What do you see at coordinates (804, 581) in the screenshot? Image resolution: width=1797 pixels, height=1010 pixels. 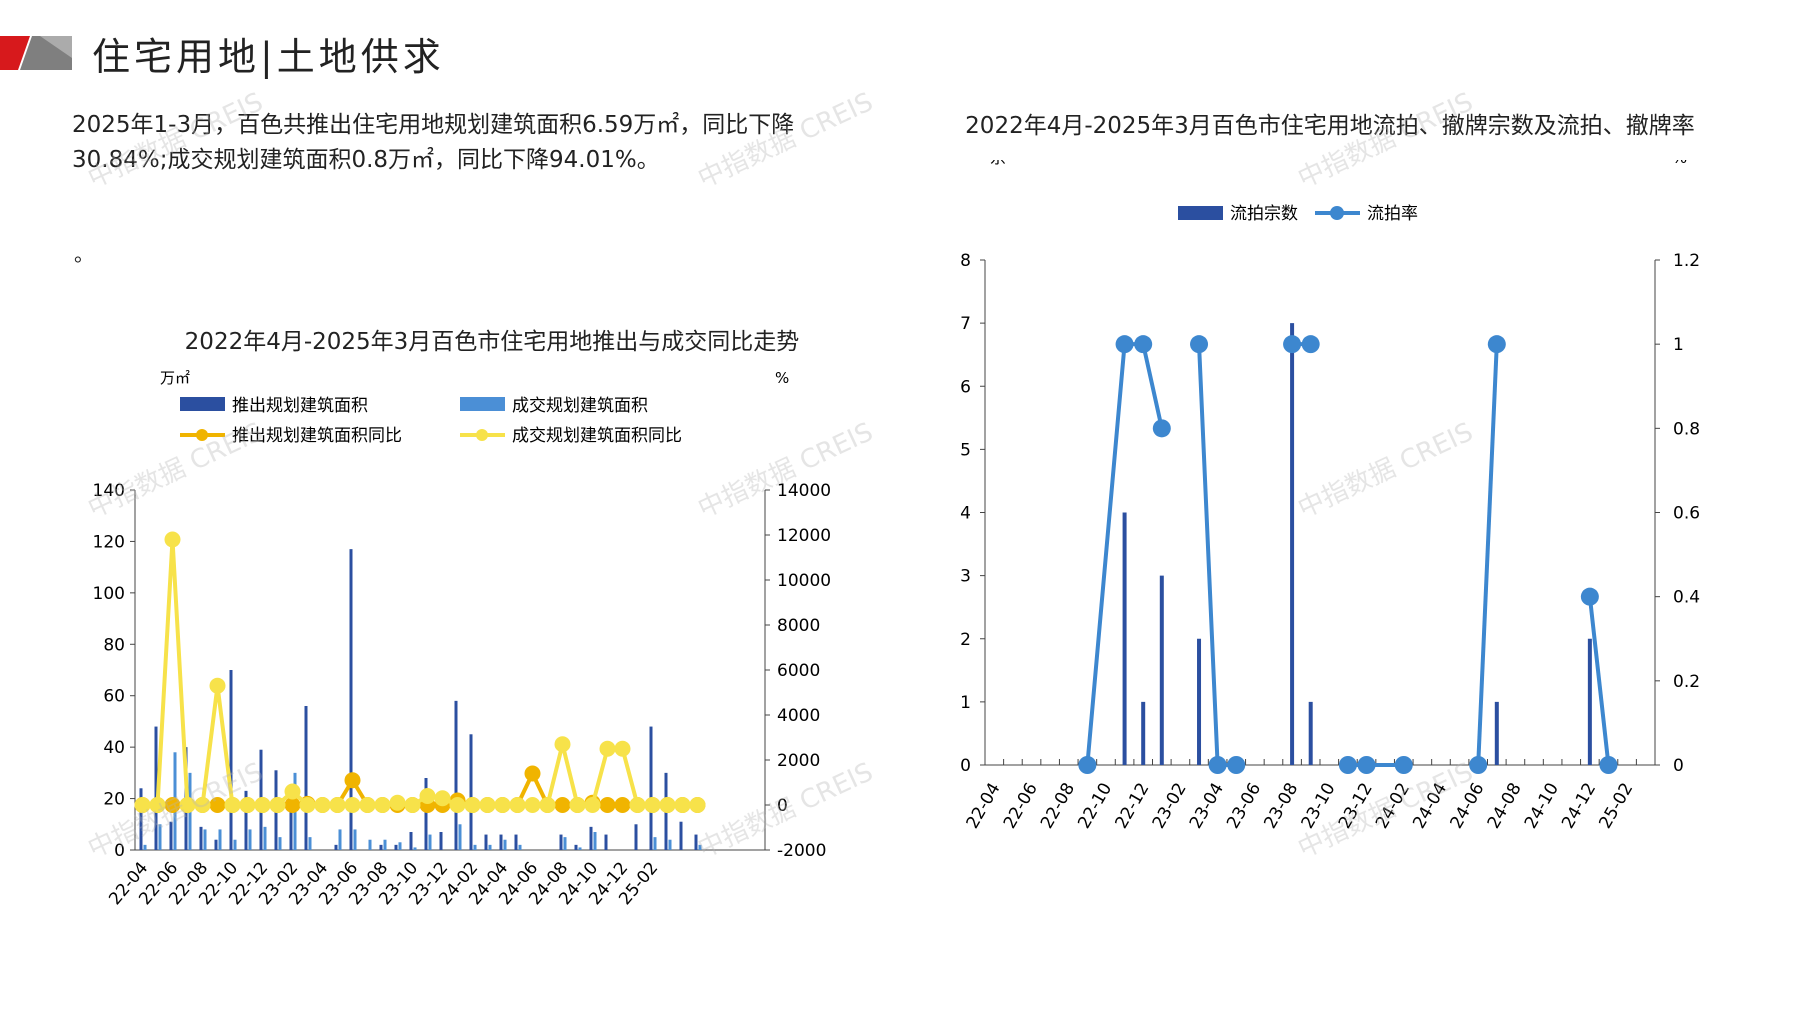 I see `y-tick-label-right: 10000` at bounding box center [804, 581].